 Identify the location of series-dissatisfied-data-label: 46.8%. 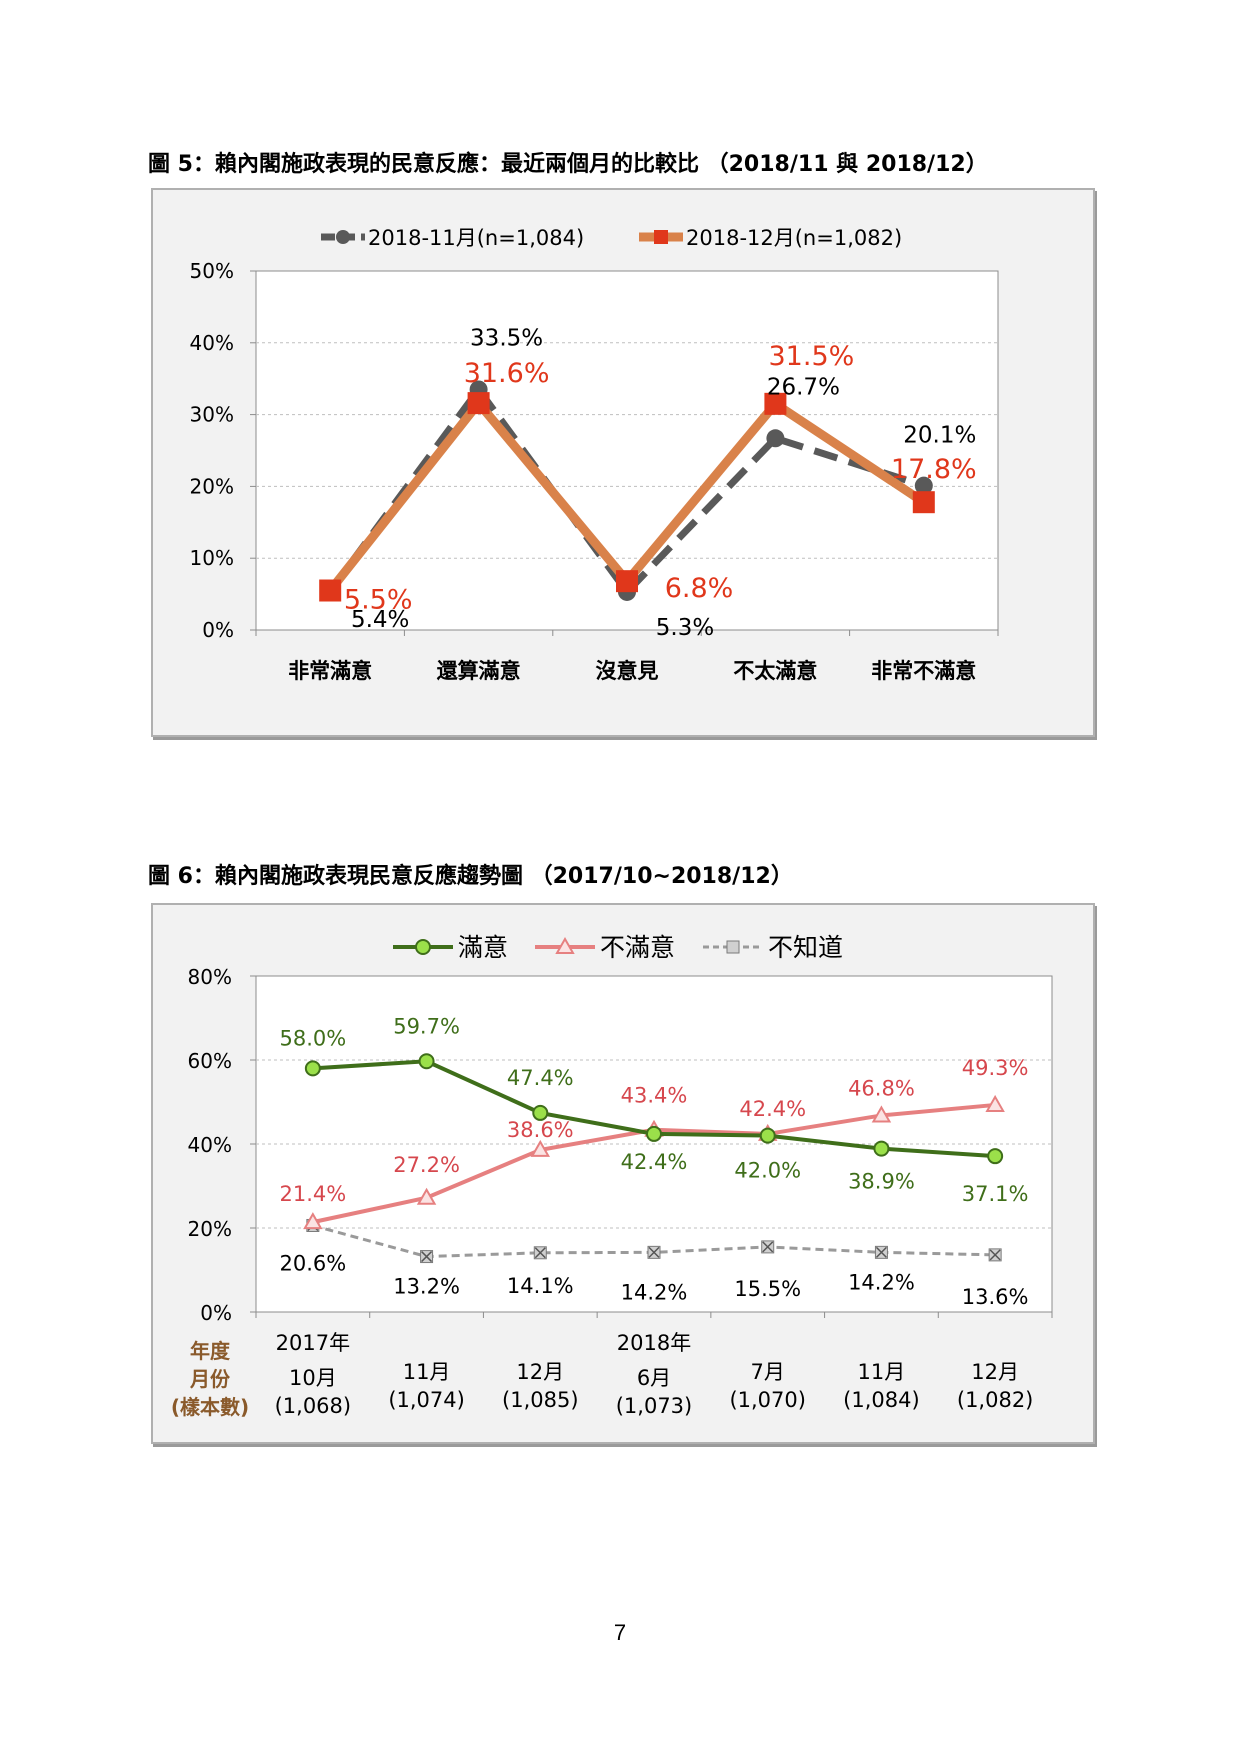
(881, 1088).